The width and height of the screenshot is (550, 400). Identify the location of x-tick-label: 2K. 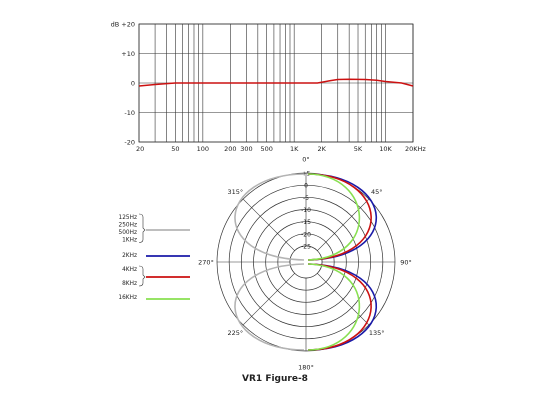
(321, 149).